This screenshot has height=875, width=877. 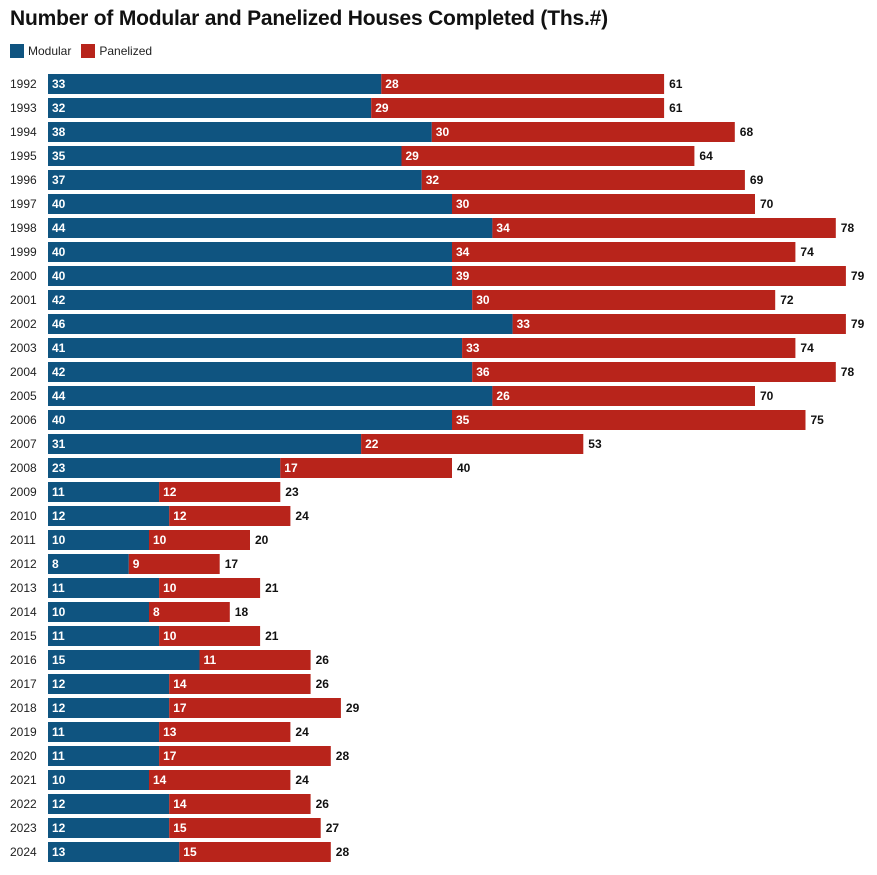 What do you see at coordinates (59, 84) in the screenshot?
I see `data-label-modular: 33` at bounding box center [59, 84].